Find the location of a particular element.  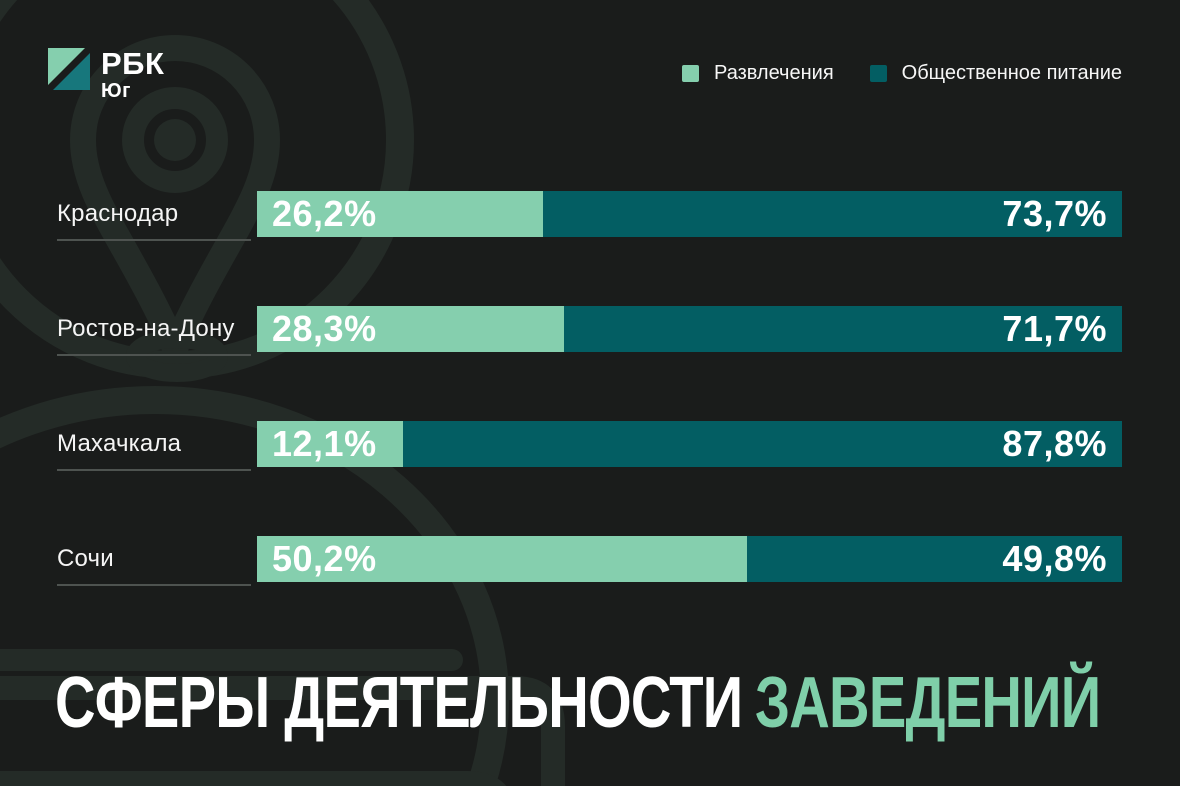

stacked-bar: 26,2% 73,7% is located at coordinates (689, 214).